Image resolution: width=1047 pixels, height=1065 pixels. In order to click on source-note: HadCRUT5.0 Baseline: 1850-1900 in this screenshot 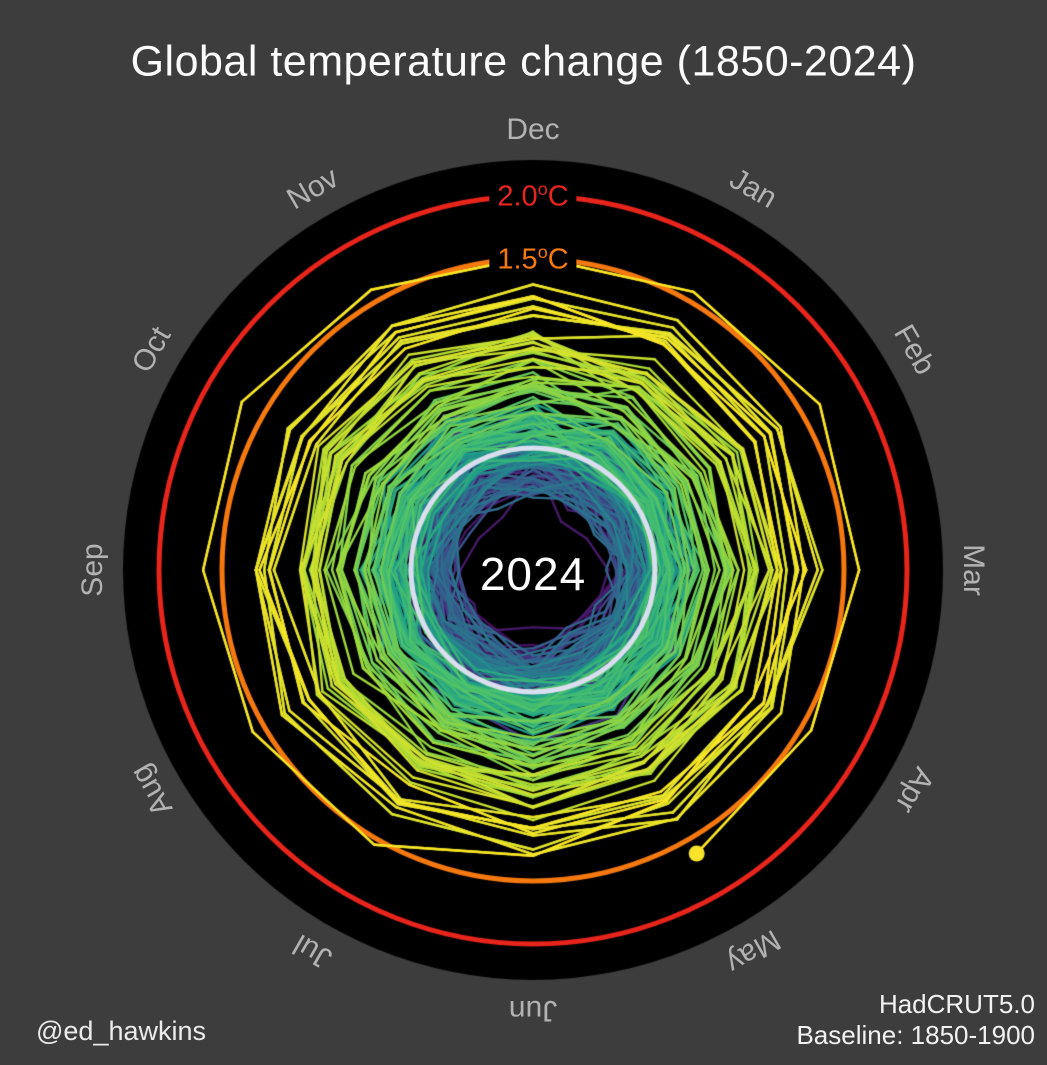, I will do `click(915, 1020)`.